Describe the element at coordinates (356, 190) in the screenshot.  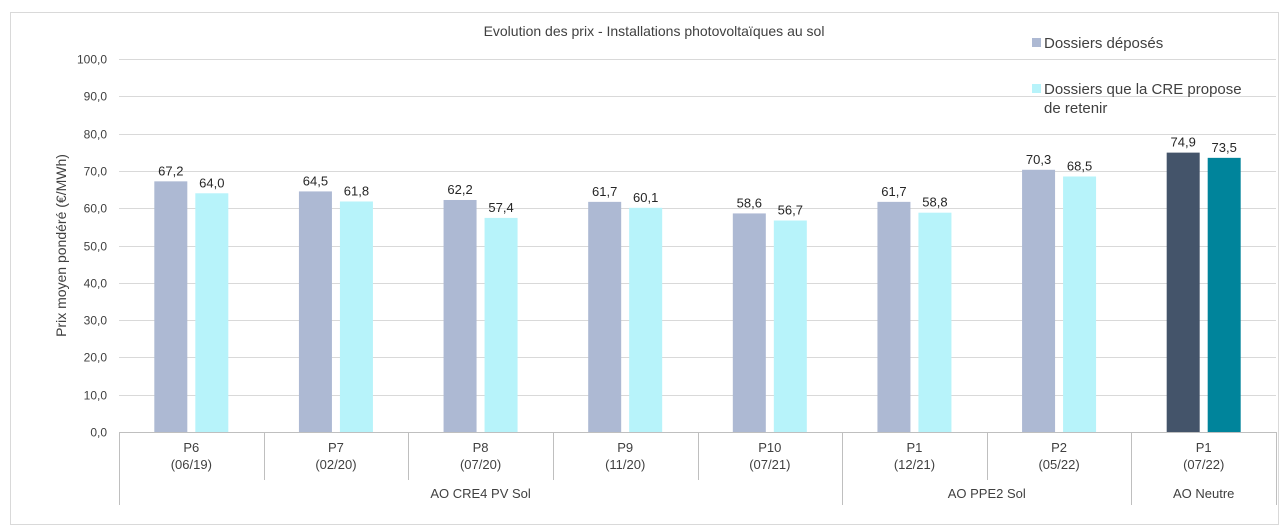
I see `data-label: 61,8` at that location.